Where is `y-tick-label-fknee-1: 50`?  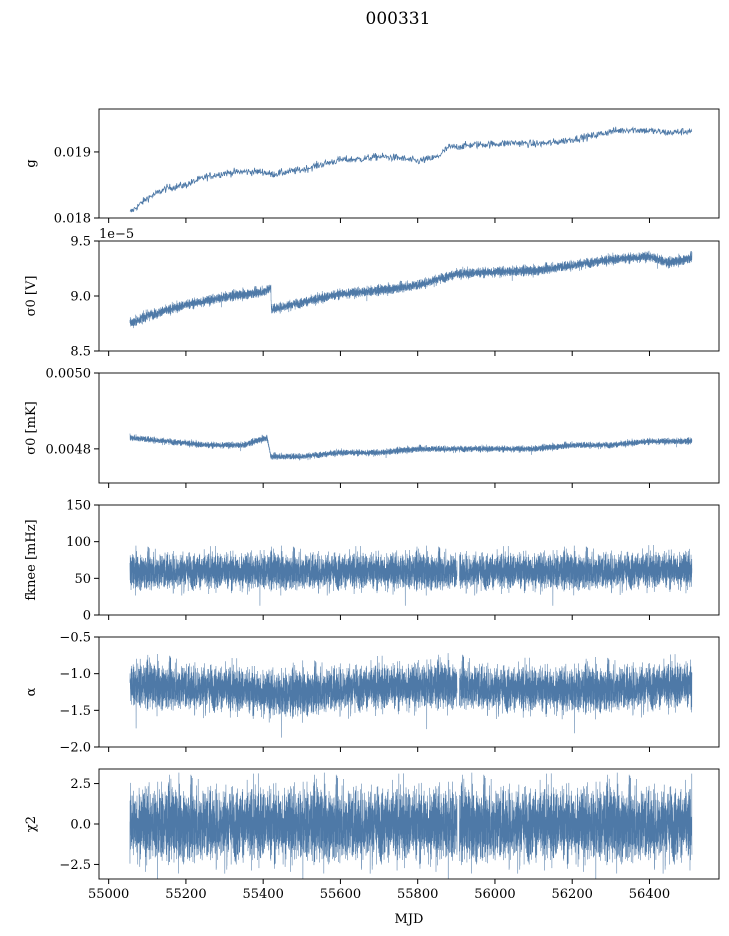
y-tick-label-fknee-1: 50 is located at coordinates (82, 579).